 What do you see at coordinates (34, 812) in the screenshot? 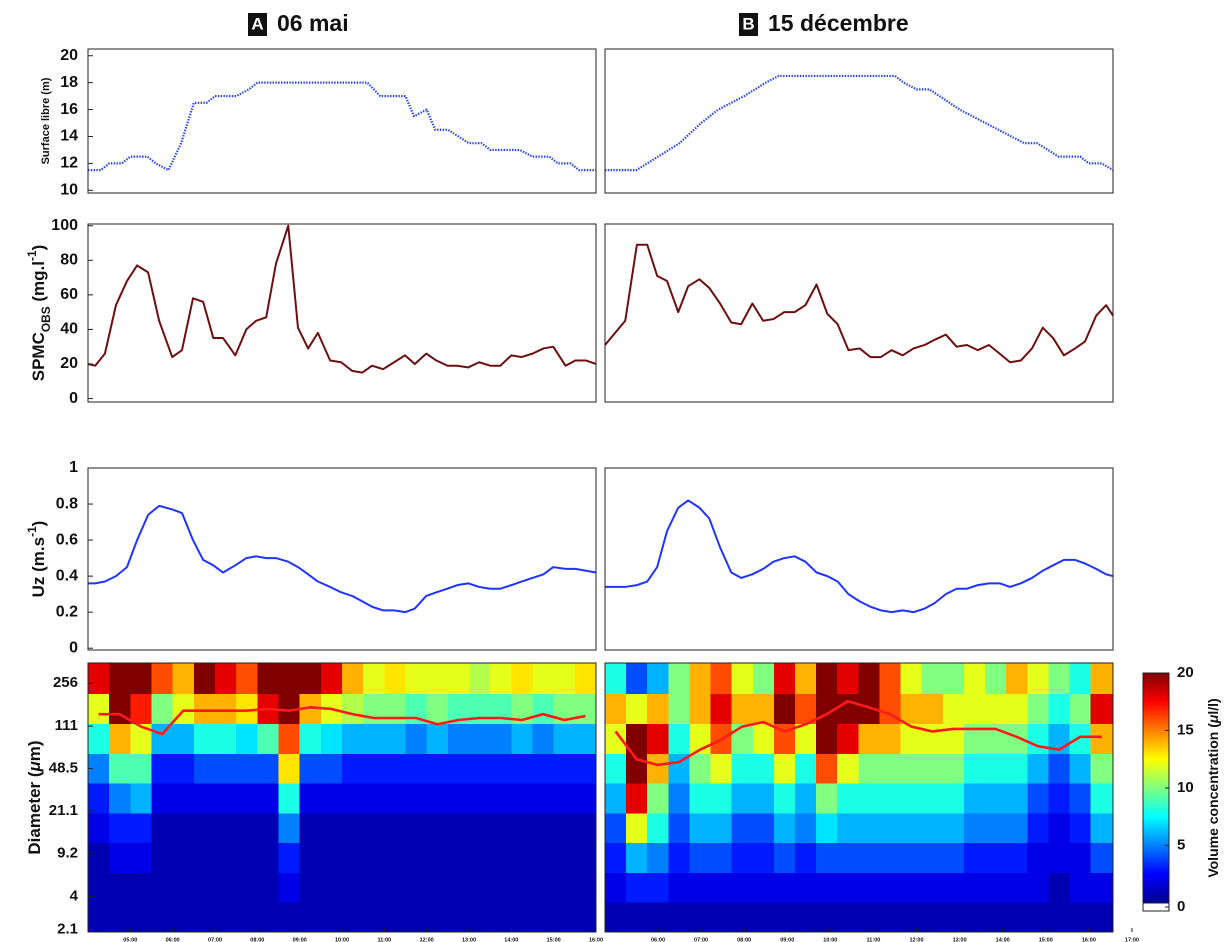
I see `label-part: Diameter (` at bounding box center [34, 812].